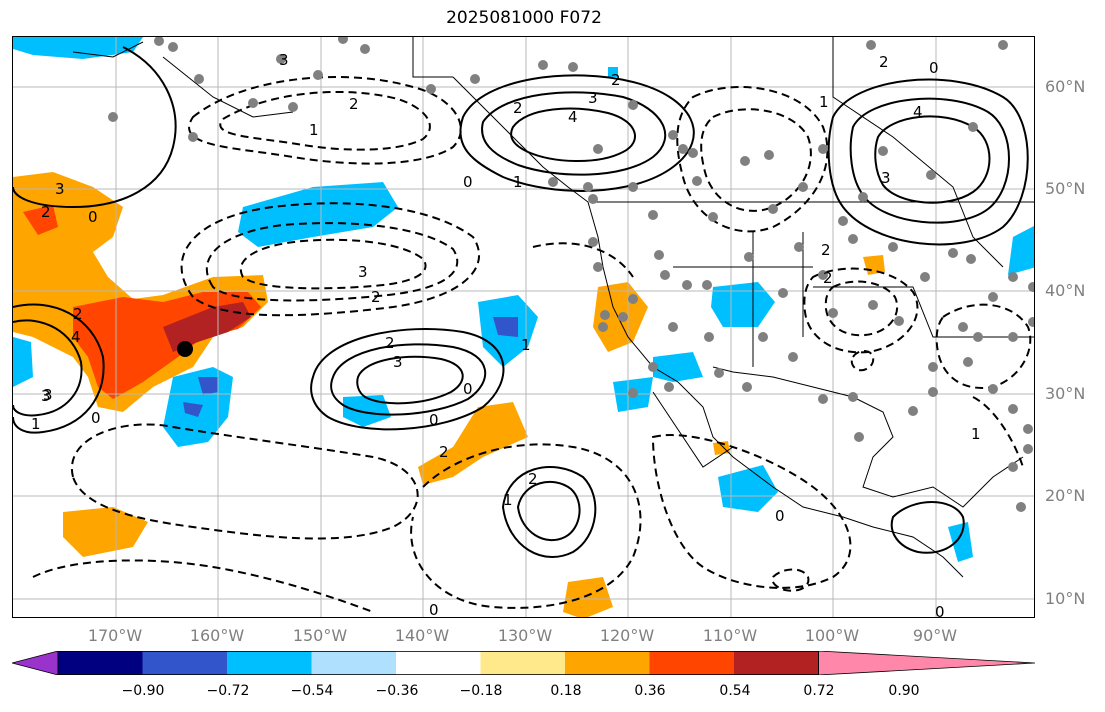 This screenshot has height=712, width=1105. I want to click on lon-label: 160°W, so click(217, 635).